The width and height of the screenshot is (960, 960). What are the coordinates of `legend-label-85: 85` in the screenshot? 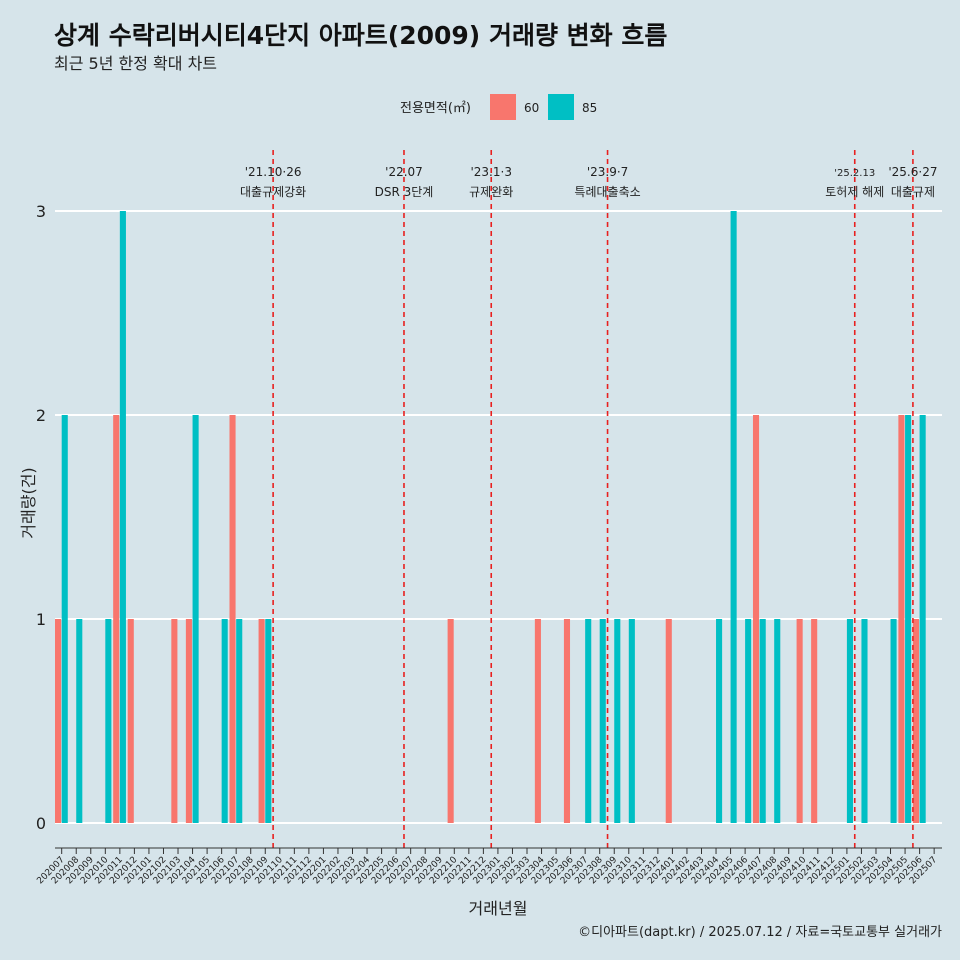 It's located at (589, 108).